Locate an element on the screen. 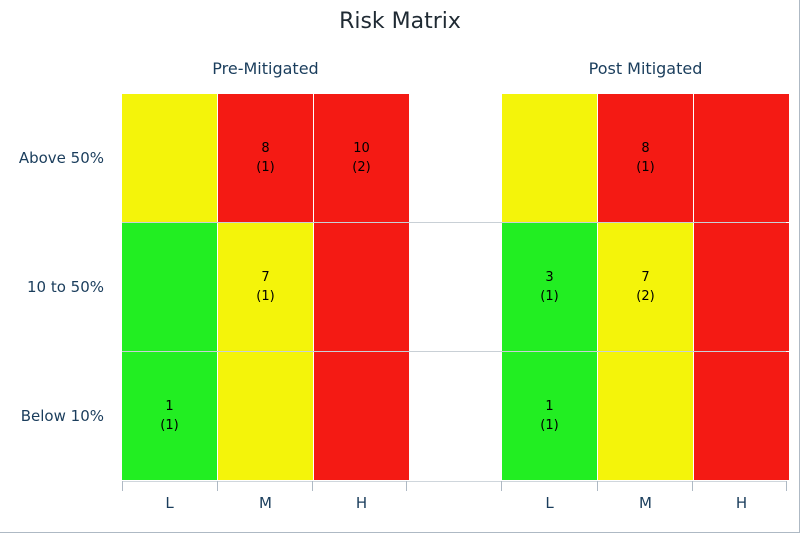 The width and height of the screenshot is (800, 533). matrix-cell: 7 (1) is located at coordinates (265, 287).